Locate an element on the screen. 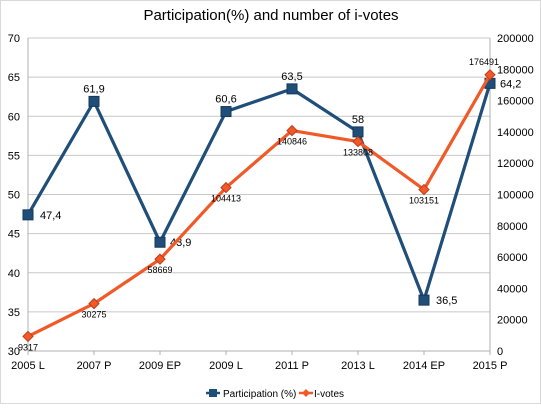 Image resolution: width=541 pixels, height=410 pixels. data-label: 176491 is located at coordinates (484, 62).